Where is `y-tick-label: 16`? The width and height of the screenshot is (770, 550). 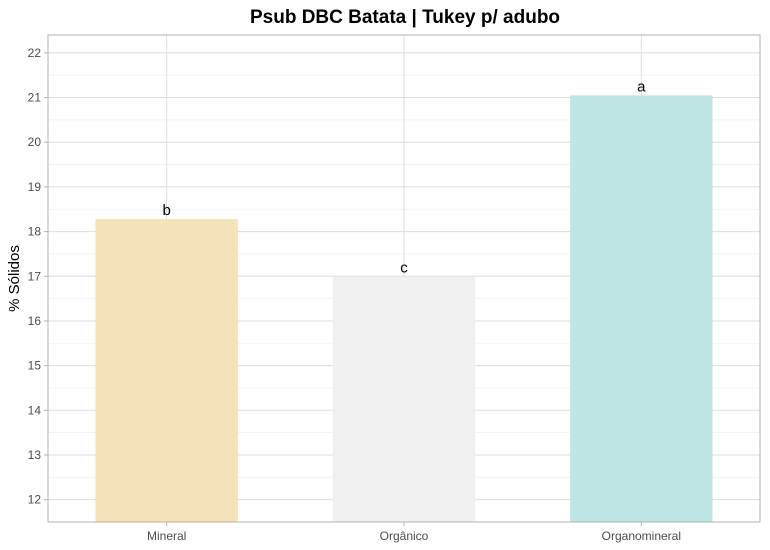
y-tick-label: 16 is located at coordinates (35, 321).